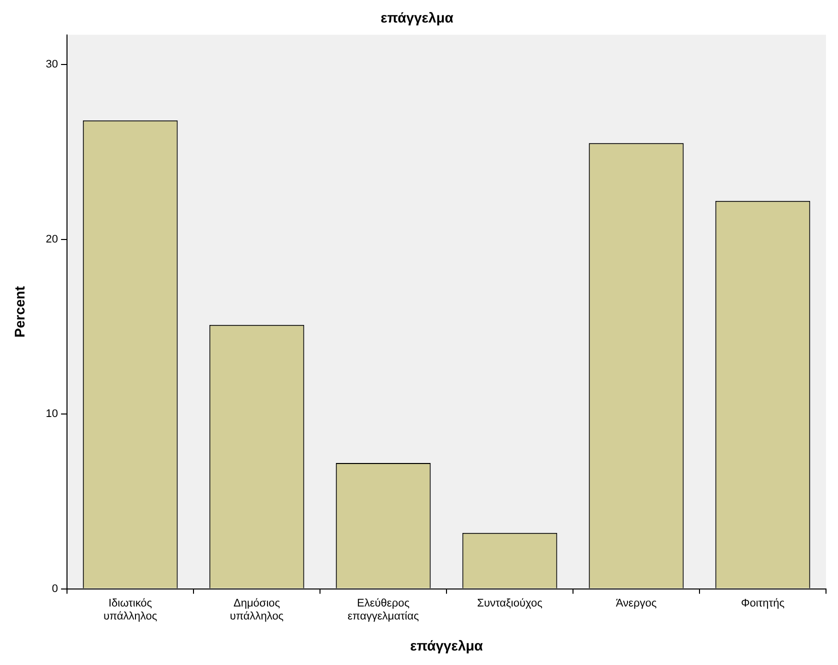 Image resolution: width=838 pixels, height=665 pixels. What do you see at coordinates (383, 610) in the screenshot?
I see `x-tick-label: Ελεύθερος επαγγελματίας` at bounding box center [383, 610].